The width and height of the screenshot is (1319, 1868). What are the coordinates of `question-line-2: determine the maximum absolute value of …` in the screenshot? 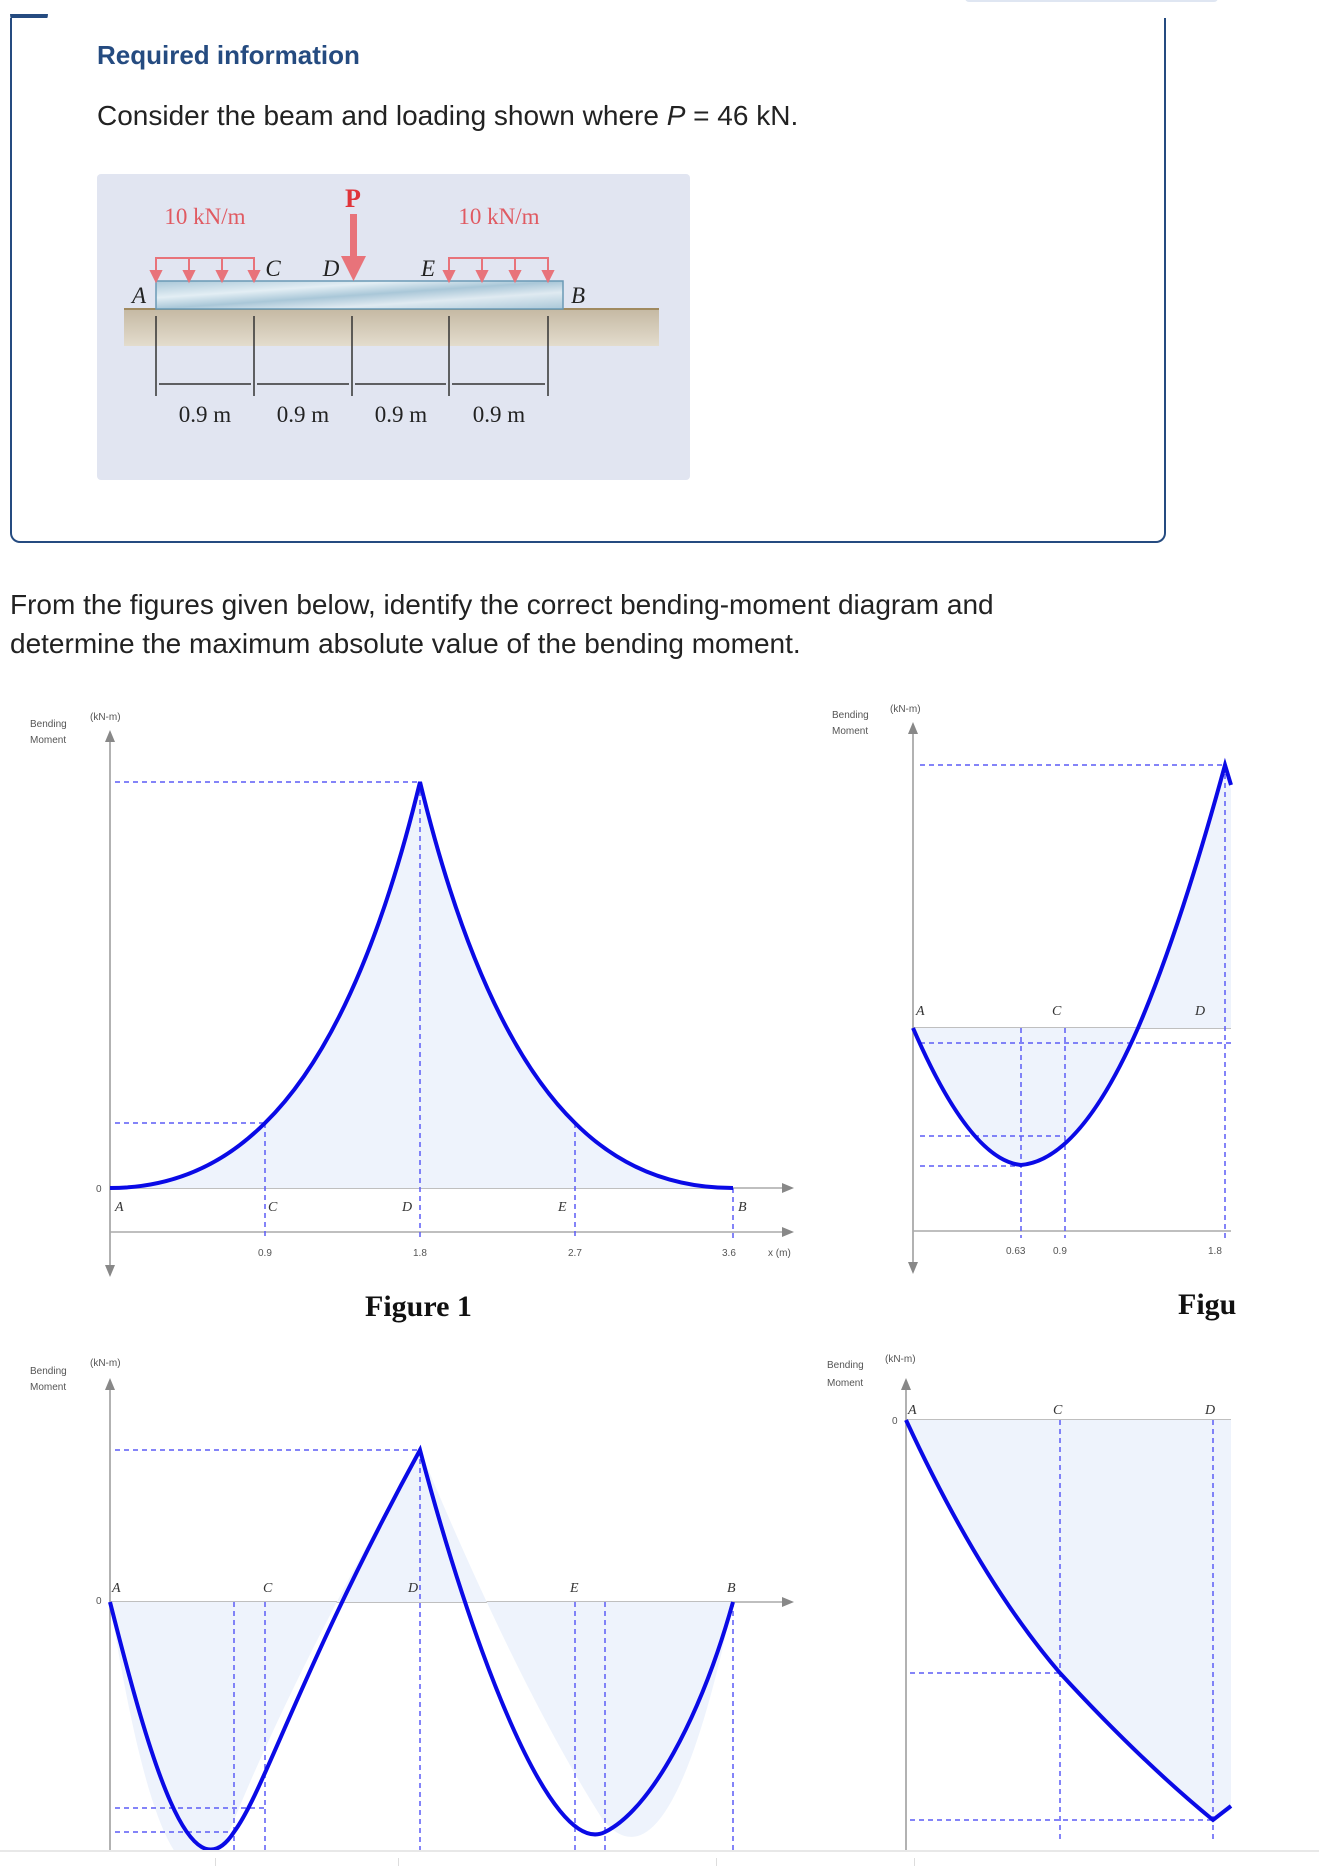 It's located at (405, 643).